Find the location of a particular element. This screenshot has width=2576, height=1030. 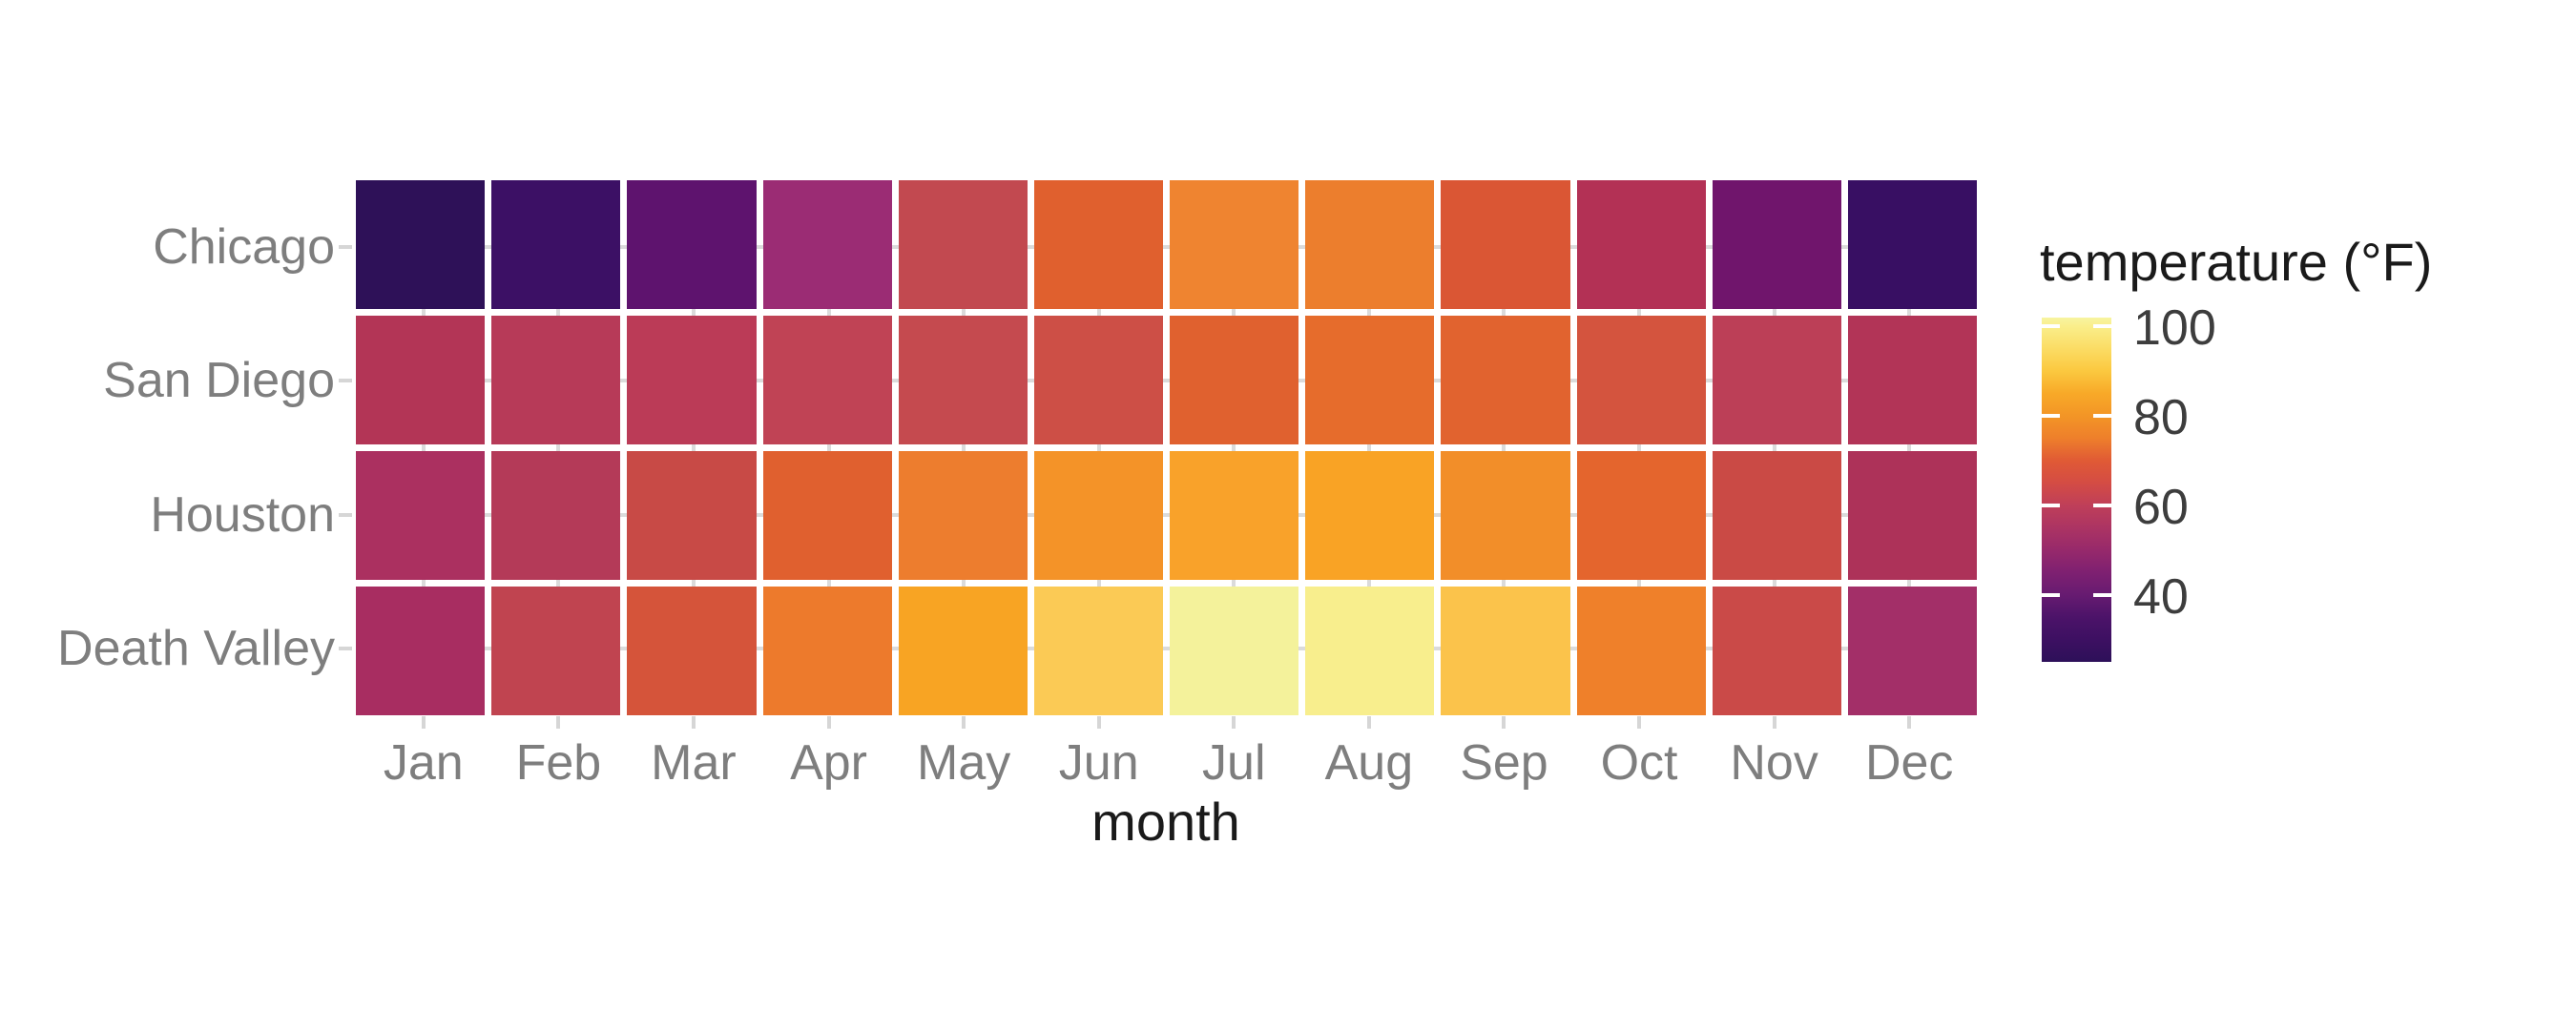

heatmap-cell-chicago-apr is located at coordinates (827, 244).